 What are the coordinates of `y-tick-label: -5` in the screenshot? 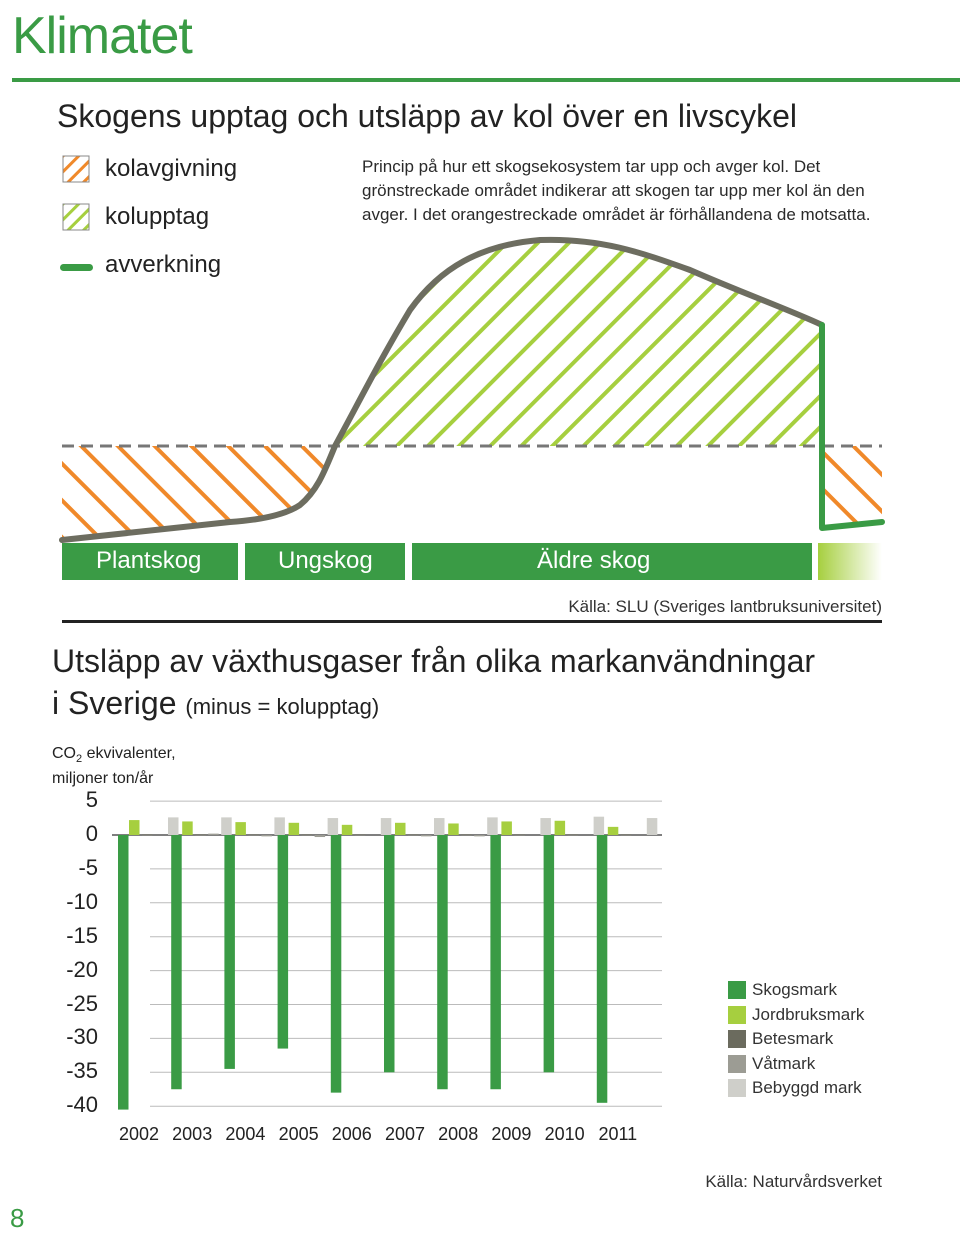 It's located at (88, 867).